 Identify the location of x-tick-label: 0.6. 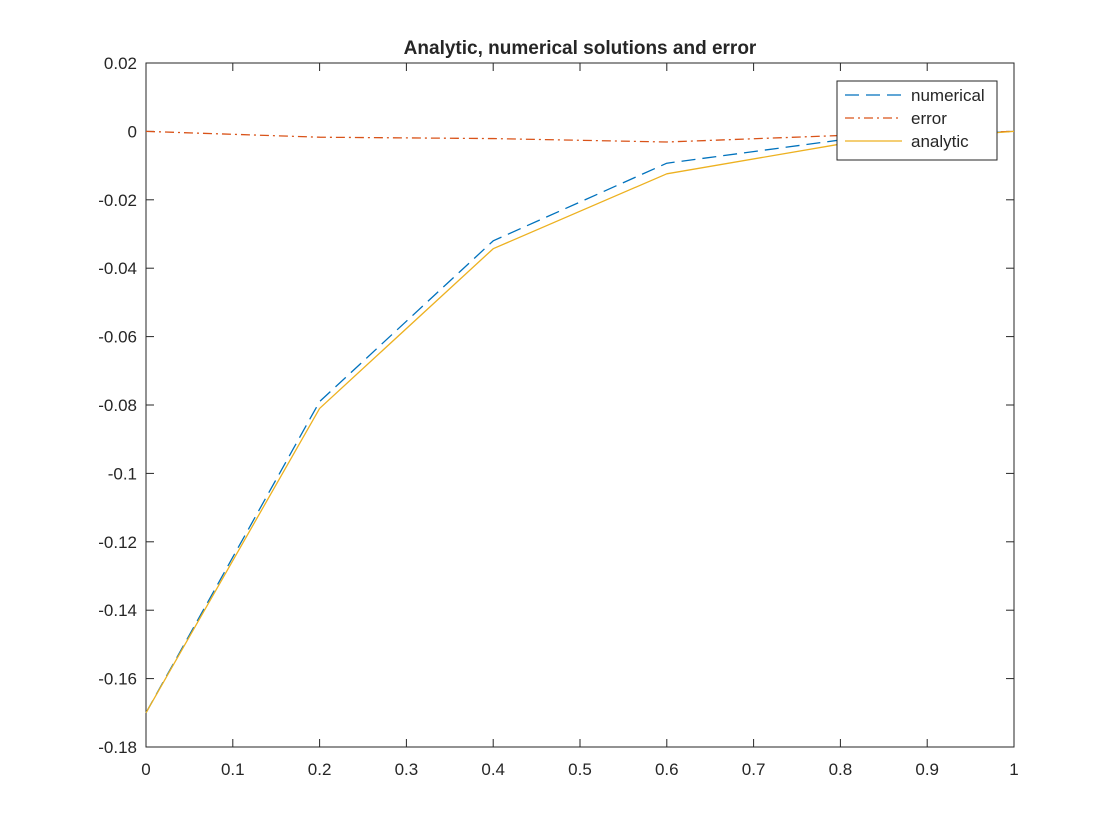
(667, 769).